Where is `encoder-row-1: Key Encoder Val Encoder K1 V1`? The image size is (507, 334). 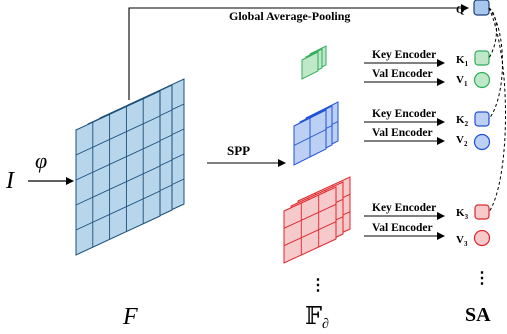 encoder-row-1: Key Encoder Val Encoder K1 V1 is located at coordinates (427, 69).